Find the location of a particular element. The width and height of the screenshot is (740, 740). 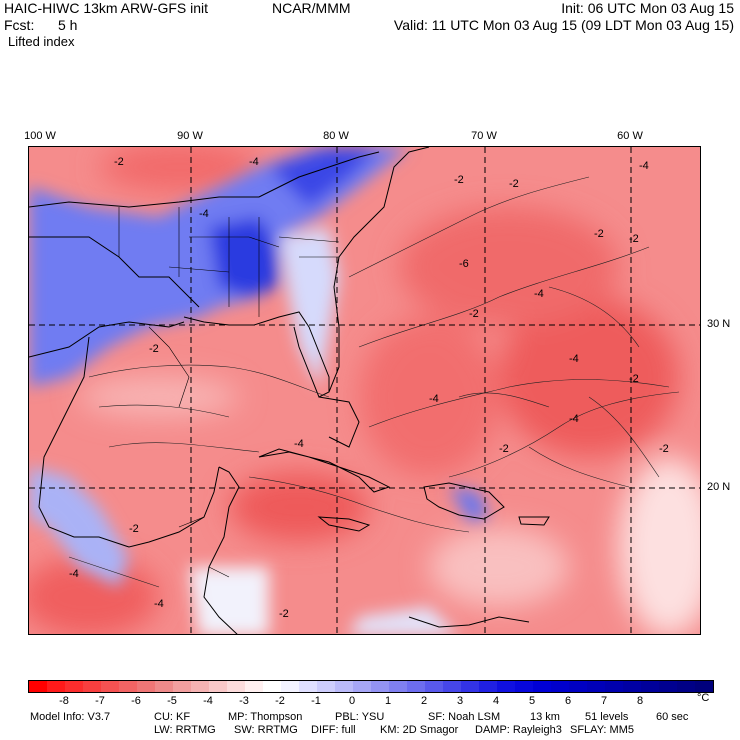

colorbar-tick-label: -8 is located at coordinates (64, 701).